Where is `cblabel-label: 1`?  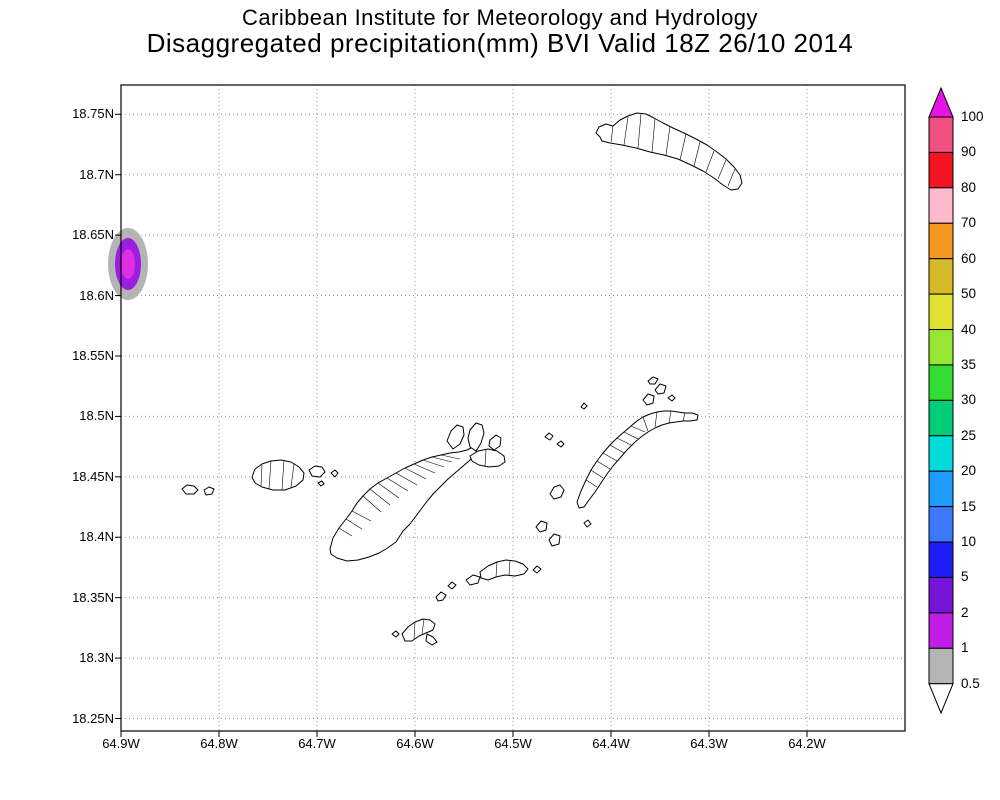 cblabel-label: 1 is located at coordinates (965, 648).